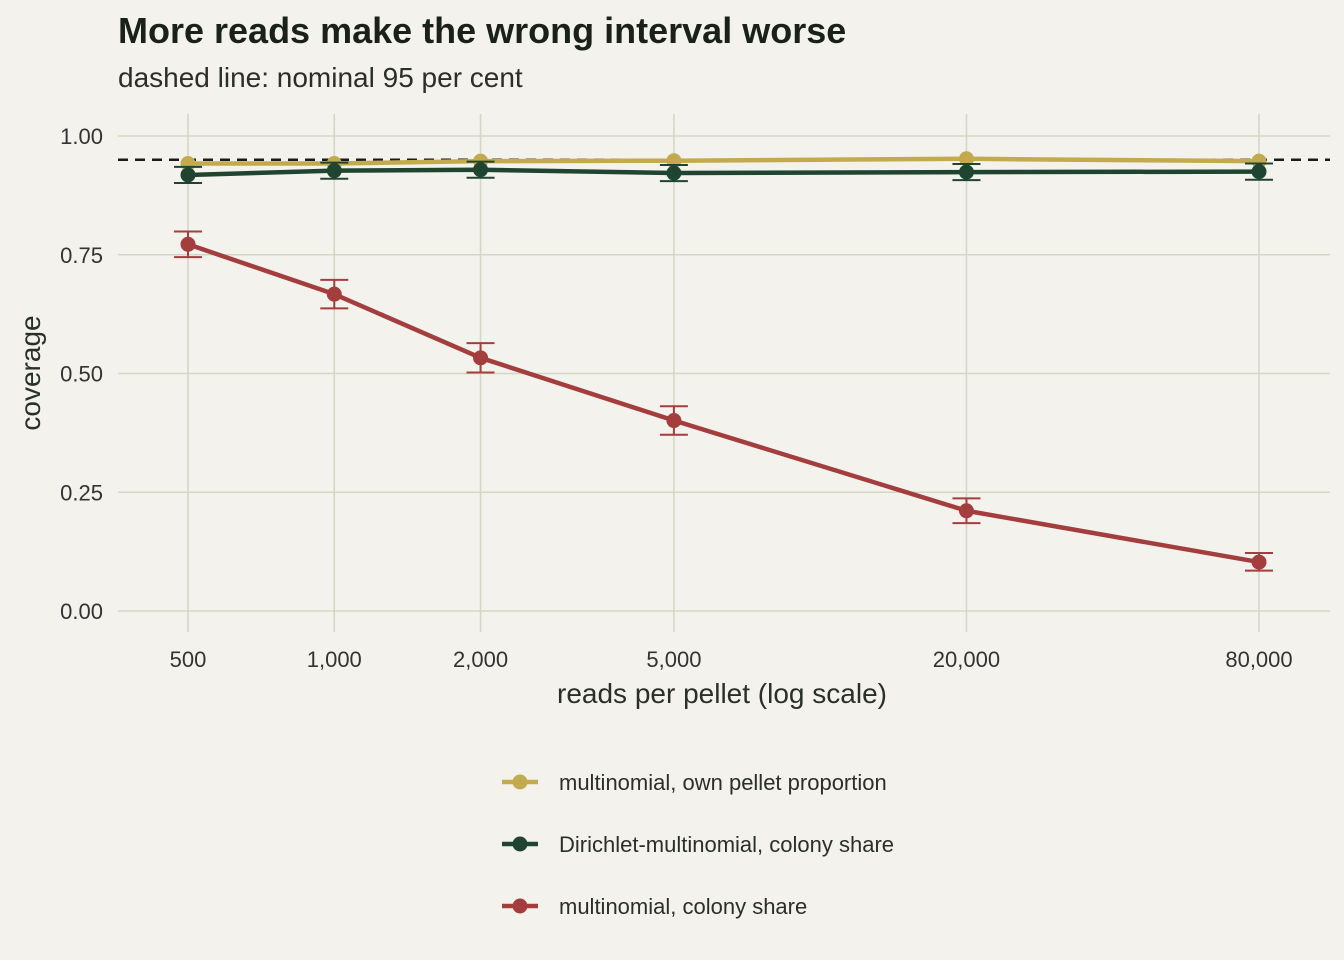 This screenshot has height=960, width=1344. What do you see at coordinates (30, 372) in the screenshot?
I see `y-axis-title: coverage` at bounding box center [30, 372].